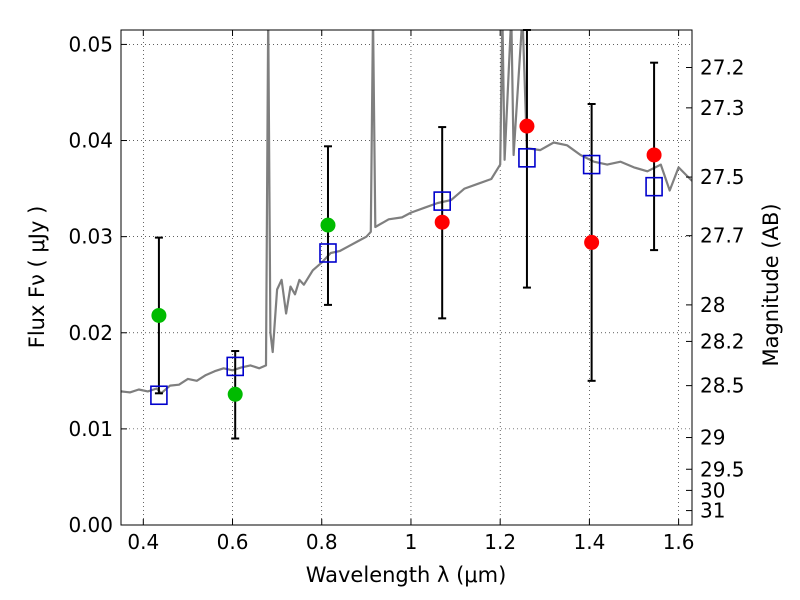 The width and height of the screenshot is (800, 600). I want to click on x-tick-label: 0.4, so click(143, 542).